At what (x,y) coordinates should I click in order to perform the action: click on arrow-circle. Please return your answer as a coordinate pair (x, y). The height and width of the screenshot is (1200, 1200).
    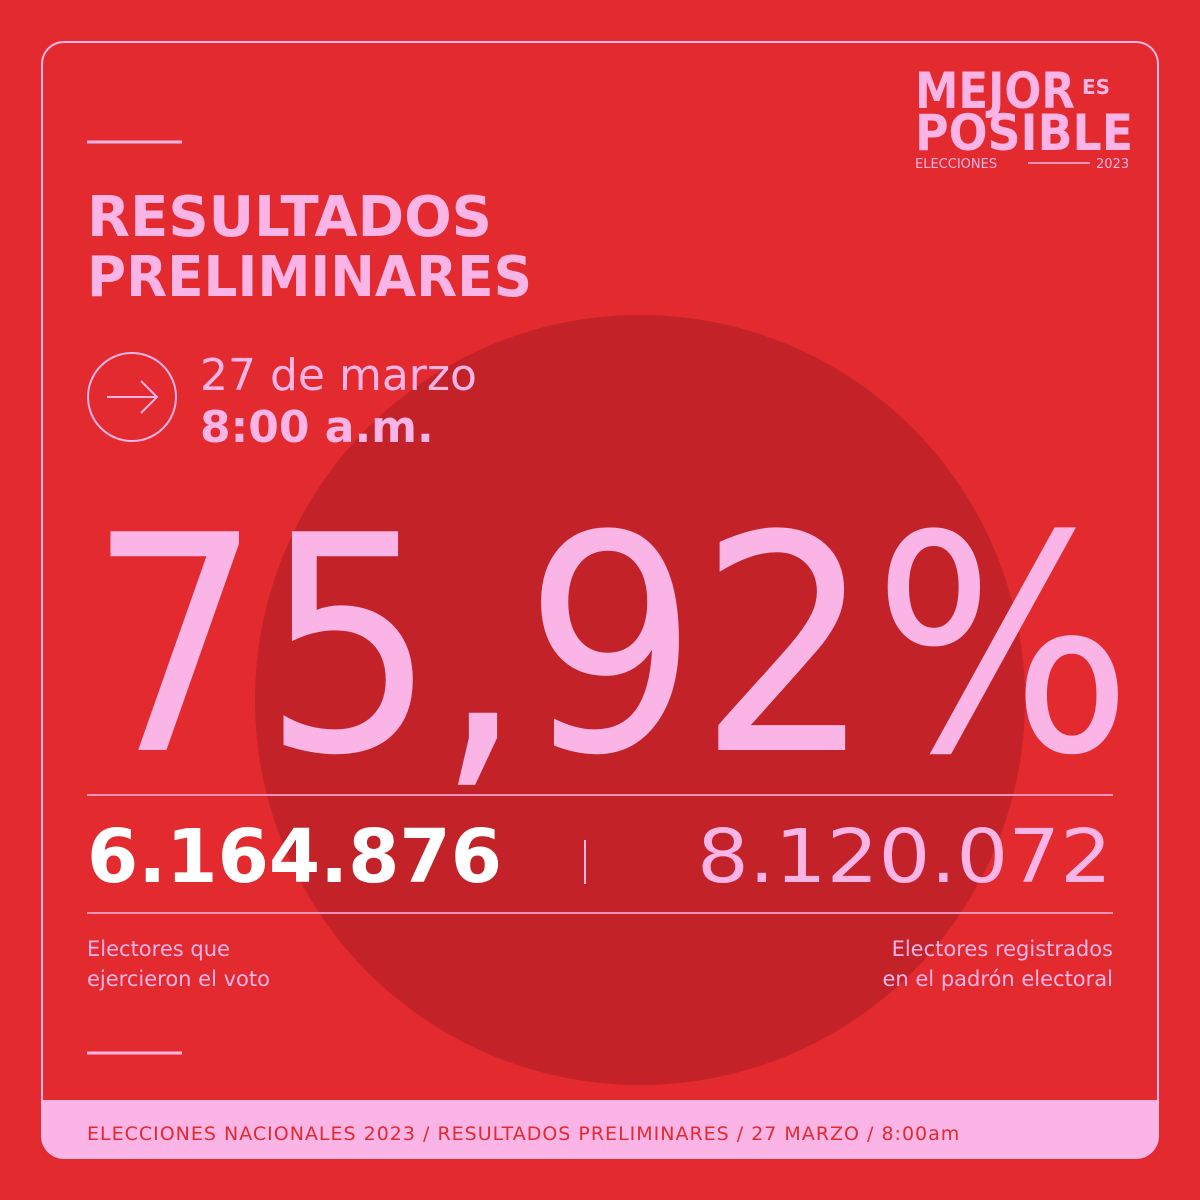
    Looking at the image, I should click on (132, 397).